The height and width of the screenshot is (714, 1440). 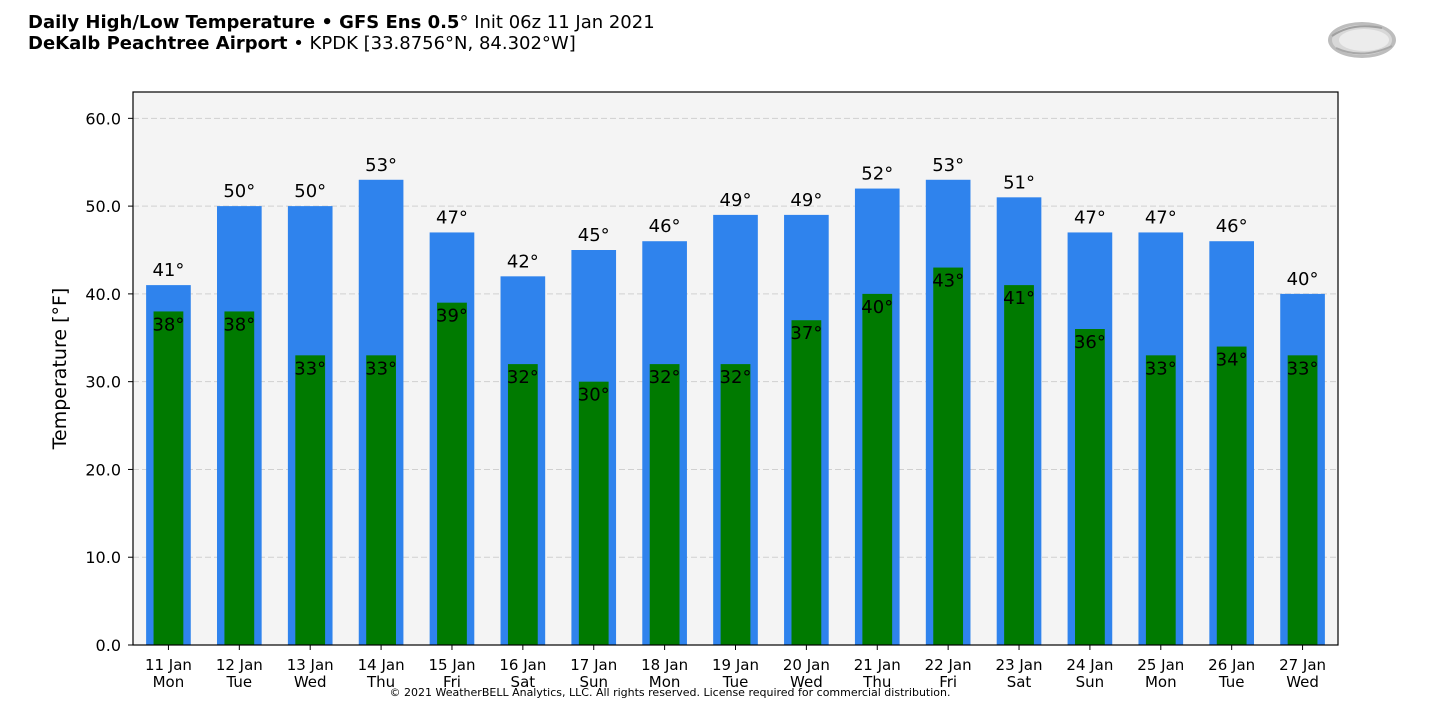 What do you see at coordinates (431, 43) in the screenshot?
I see `title-line-2-rest: • KPDK [33.8756°N, 84.302°W]` at bounding box center [431, 43].